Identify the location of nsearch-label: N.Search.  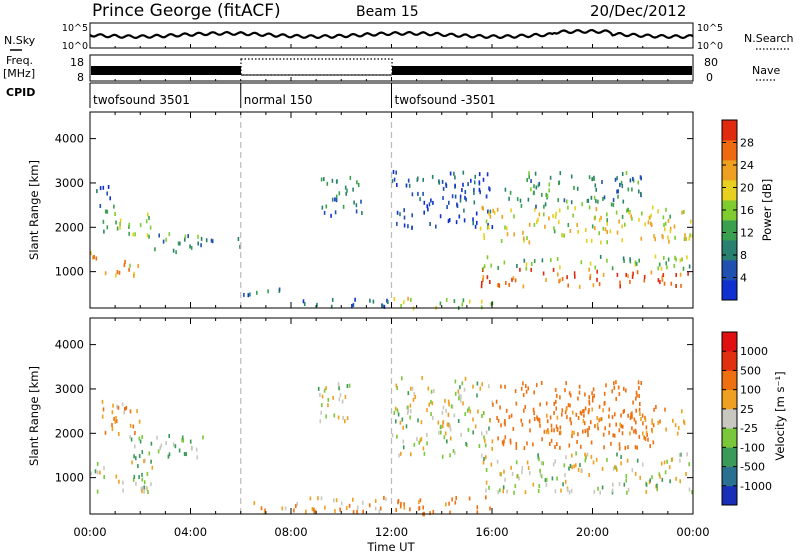
(769, 38).